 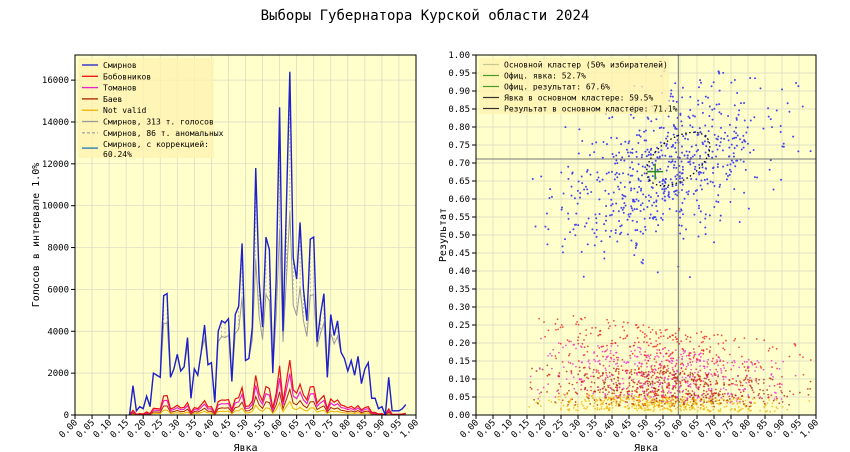 What do you see at coordinates (205, 429) in the screenshot?
I see `x-tick-label: 0.40` at bounding box center [205, 429].